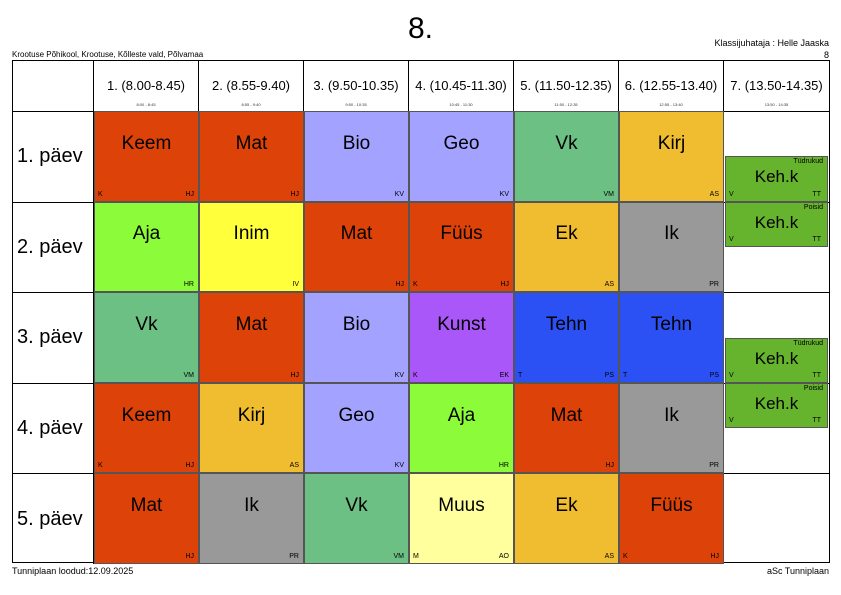 Image resolution: width=841 pixels, height=595 pixels. Describe the element at coordinates (146, 104) in the screenshot. I see `period-time: 8:00 - 8:45` at that location.